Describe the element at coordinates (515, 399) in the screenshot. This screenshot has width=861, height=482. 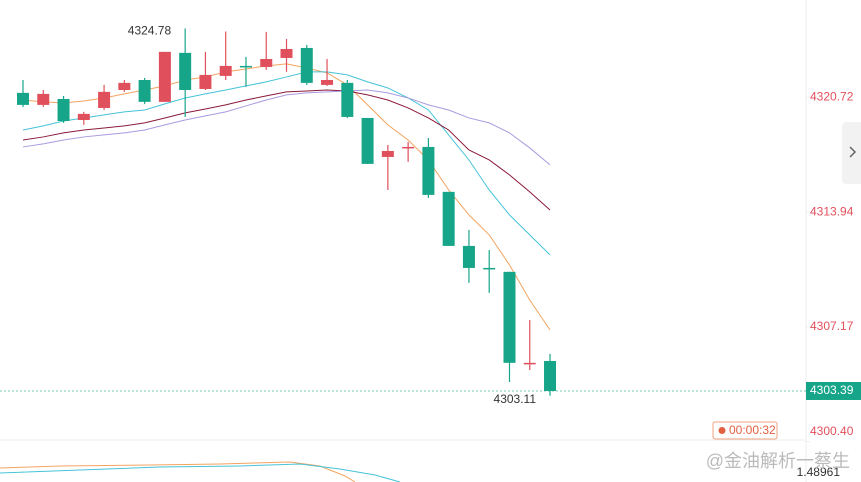
I see `low-label: 4303.11` at that location.